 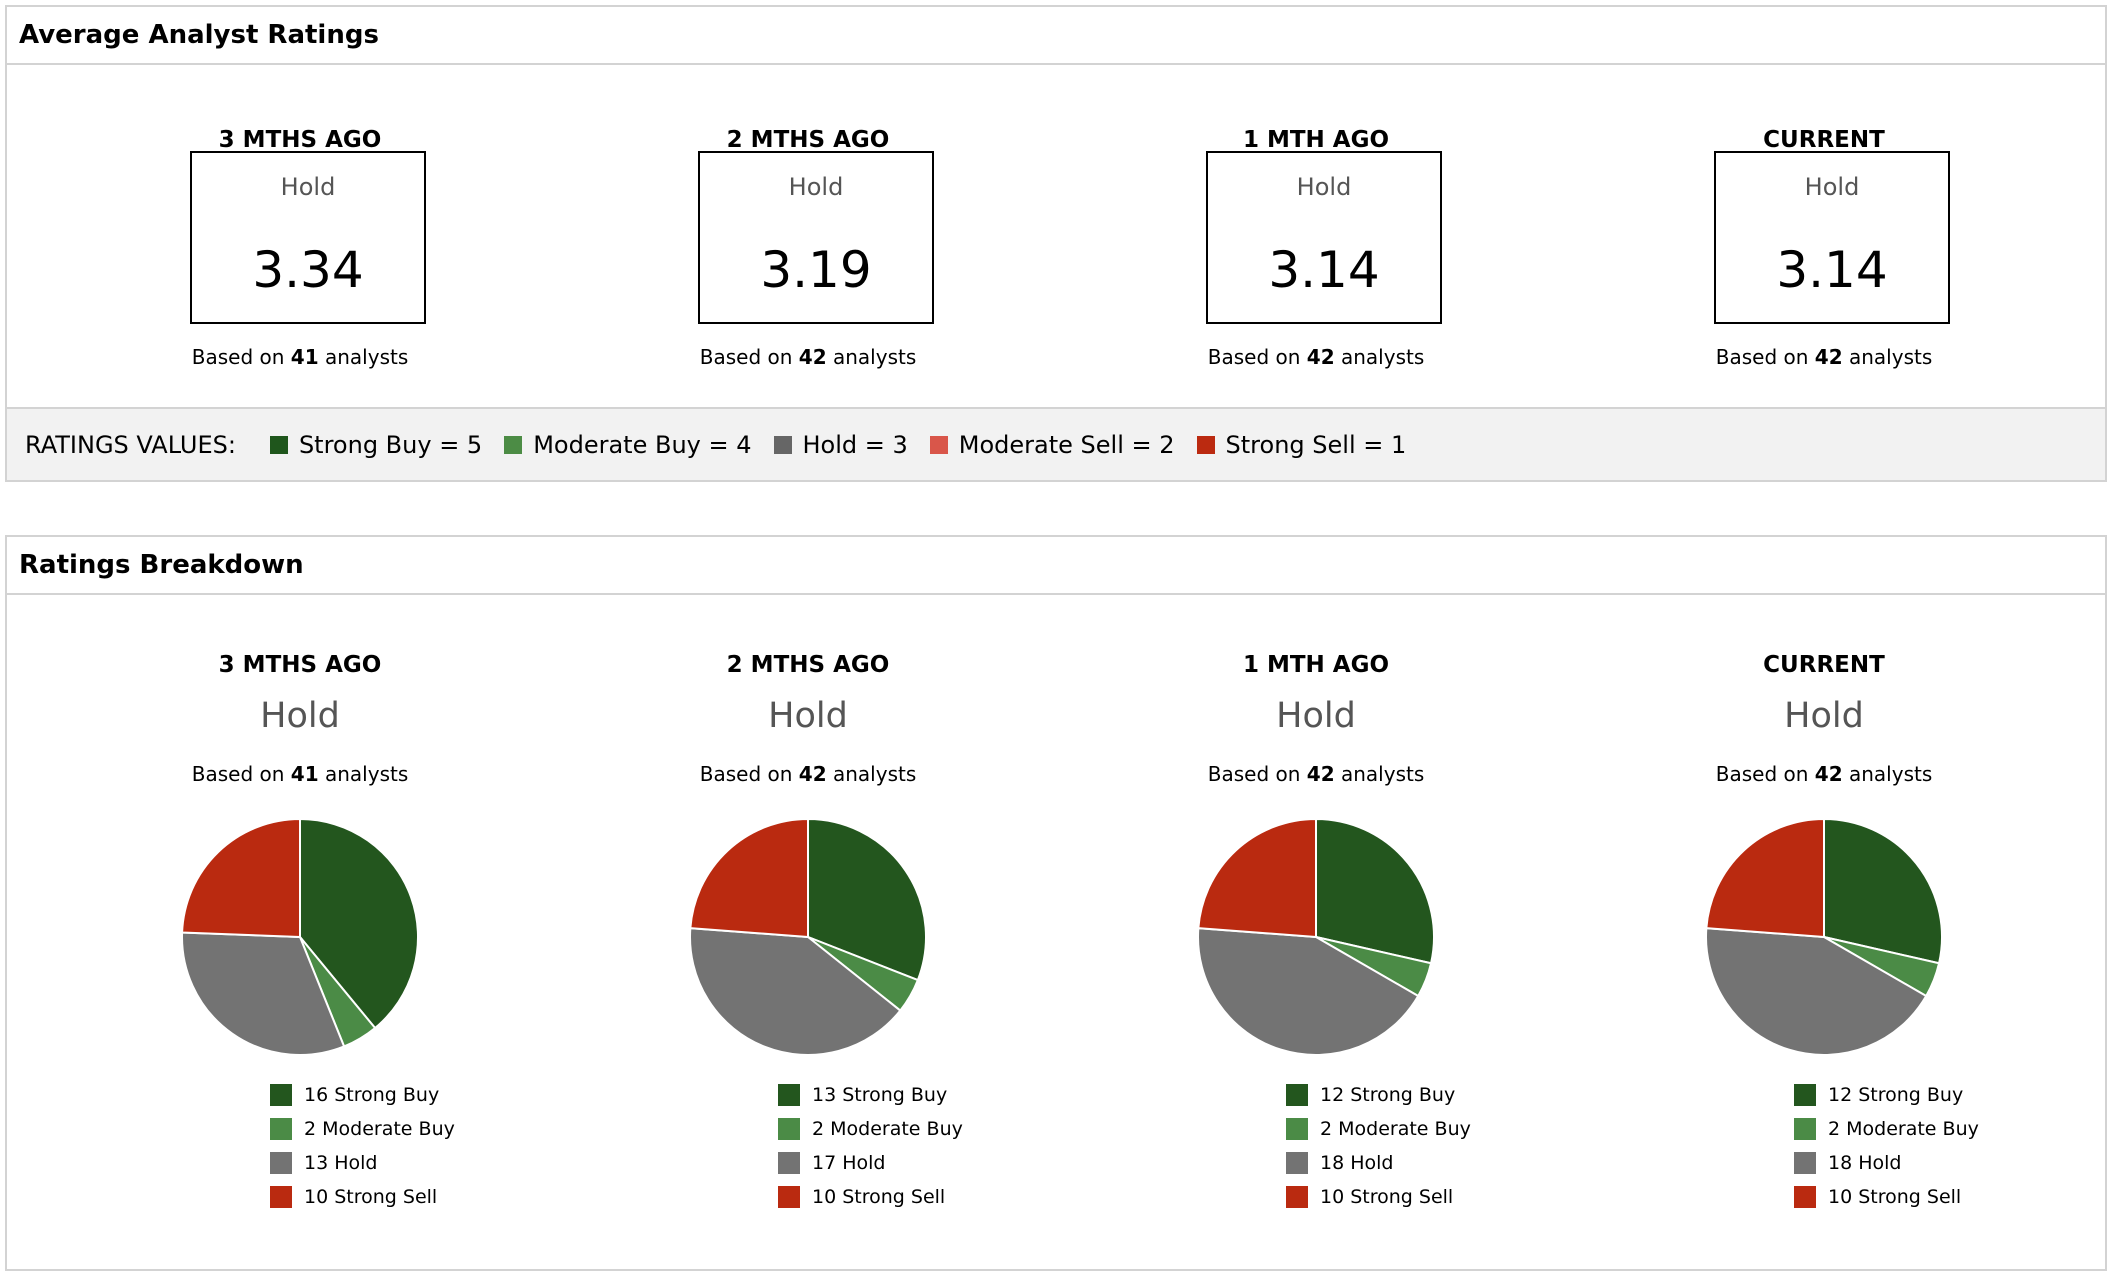 What do you see at coordinates (840, 445) in the screenshot?
I see `legend-item-hold: Hold = 3` at bounding box center [840, 445].